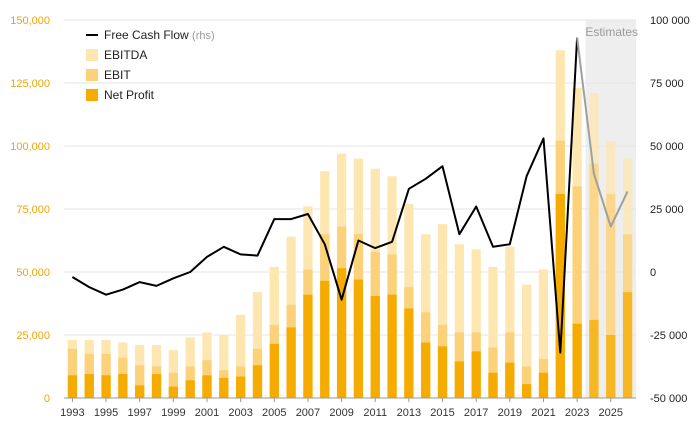 The width and height of the screenshot is (700, 433). Describe the element at coordinates (510, 413) in the screenshot. I see `x-tick-label: 2019` at that location.